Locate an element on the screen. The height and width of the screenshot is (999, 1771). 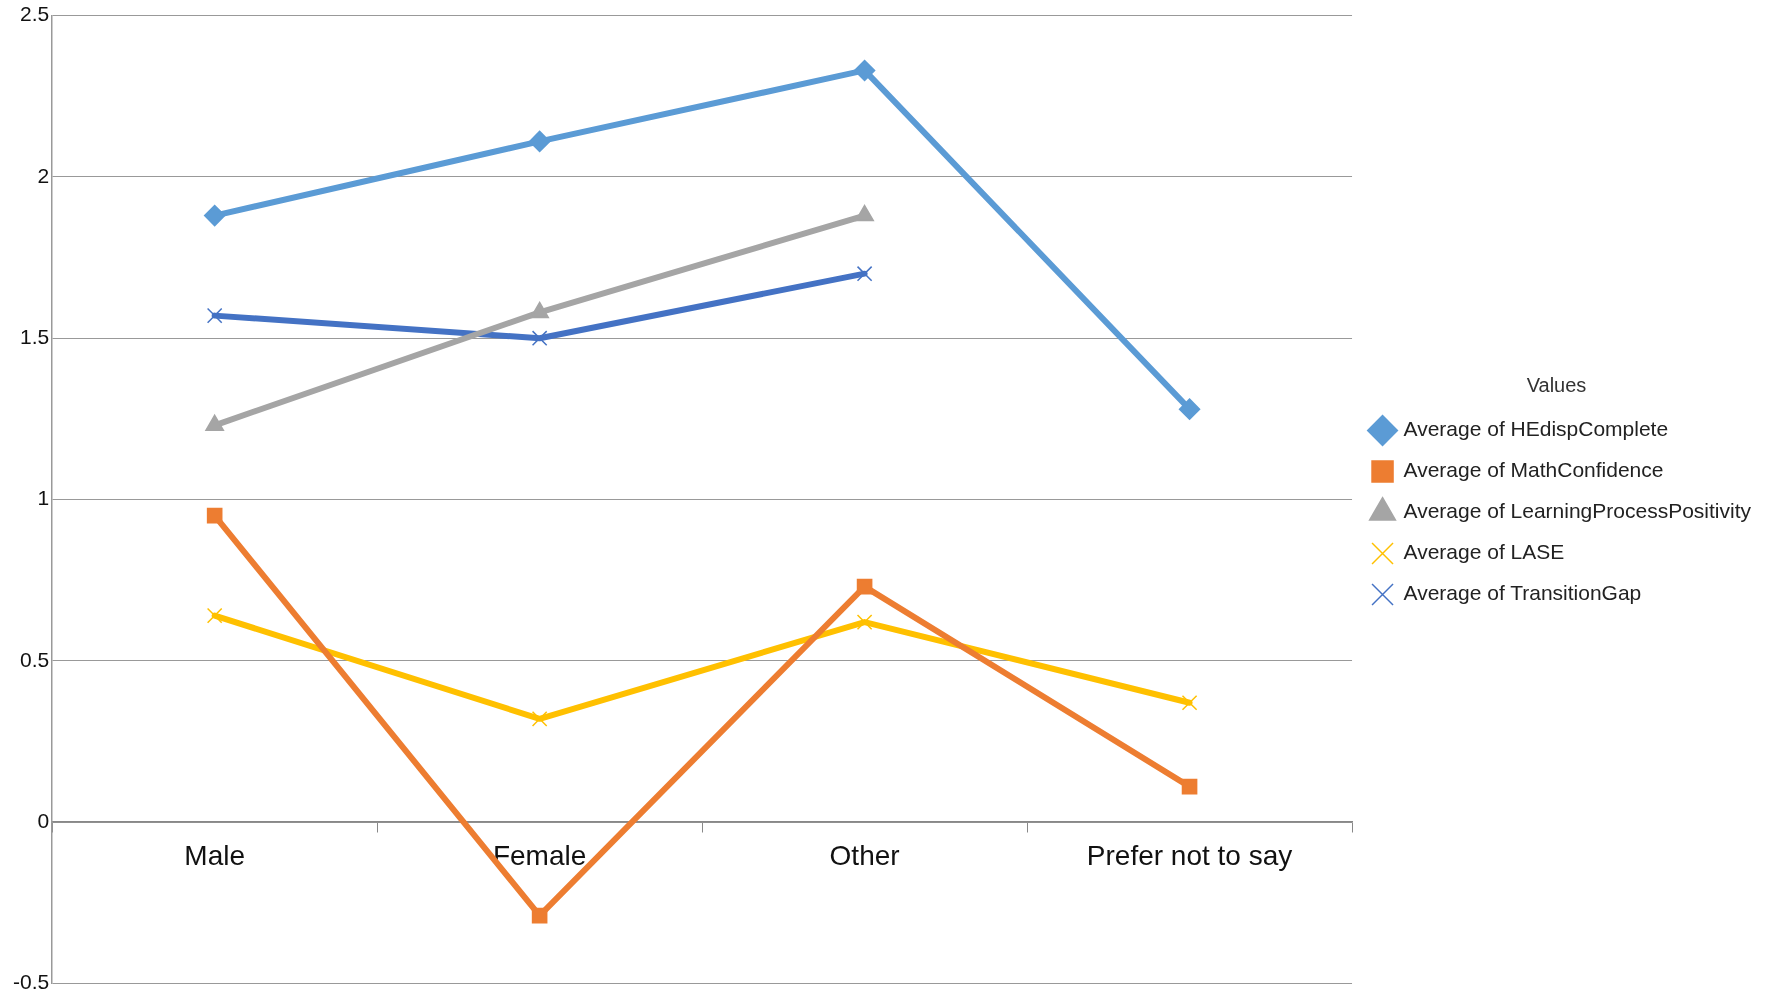
y-tick-label: 1 is located at coordinates (43, 498).